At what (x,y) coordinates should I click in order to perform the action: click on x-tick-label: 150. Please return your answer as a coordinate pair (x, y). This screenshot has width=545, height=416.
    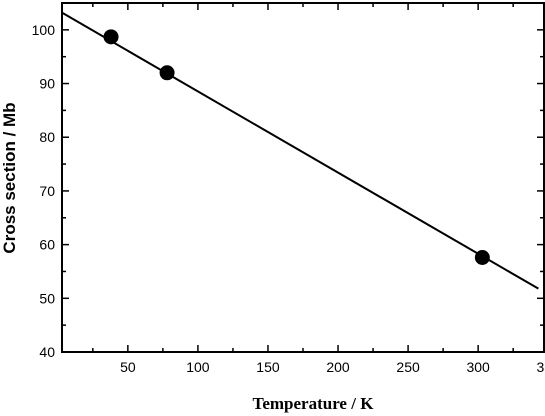
    Looking at the image, I should click on (268, 367).